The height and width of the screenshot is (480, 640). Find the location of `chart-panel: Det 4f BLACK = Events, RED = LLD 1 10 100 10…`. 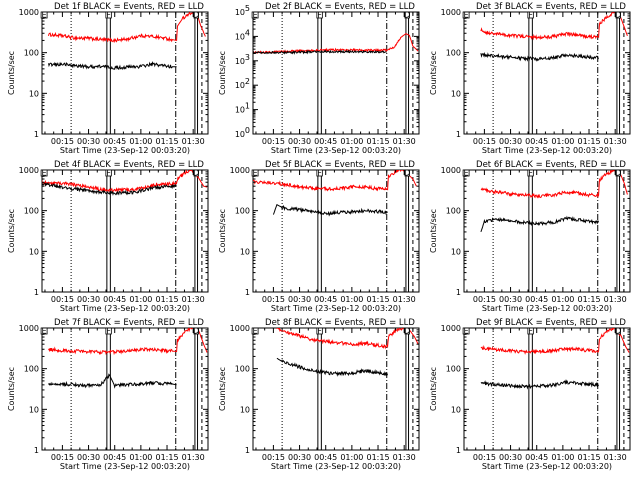

chart-panel: Det 4f BLACK = Events, RED = LLD 1 10 100 10… is located at coordinates (108, 236).